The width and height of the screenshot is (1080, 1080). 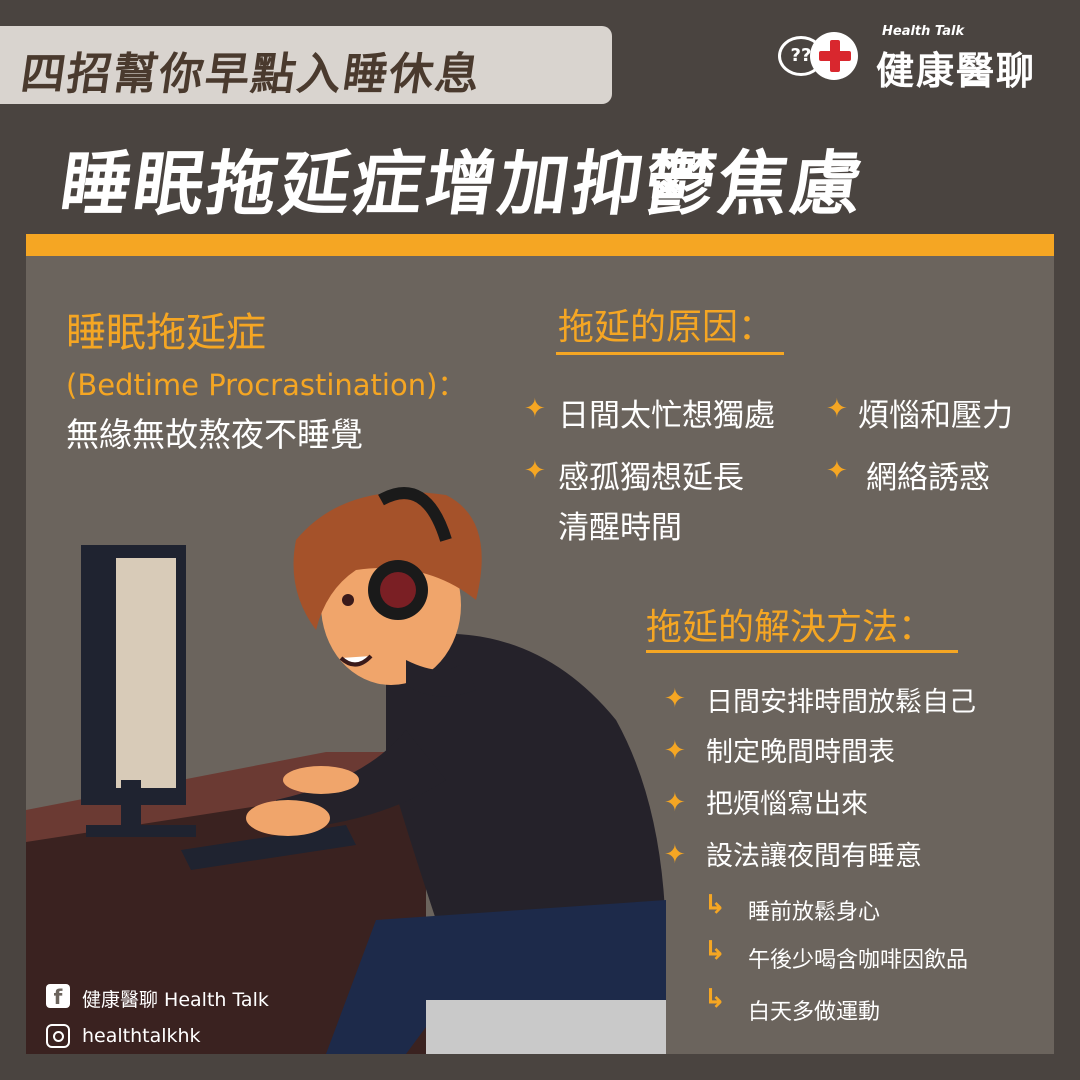 What do you see at coordinates (321, 780) in the screenshot?
I see `hand-back` at bounding box center [321, 780].